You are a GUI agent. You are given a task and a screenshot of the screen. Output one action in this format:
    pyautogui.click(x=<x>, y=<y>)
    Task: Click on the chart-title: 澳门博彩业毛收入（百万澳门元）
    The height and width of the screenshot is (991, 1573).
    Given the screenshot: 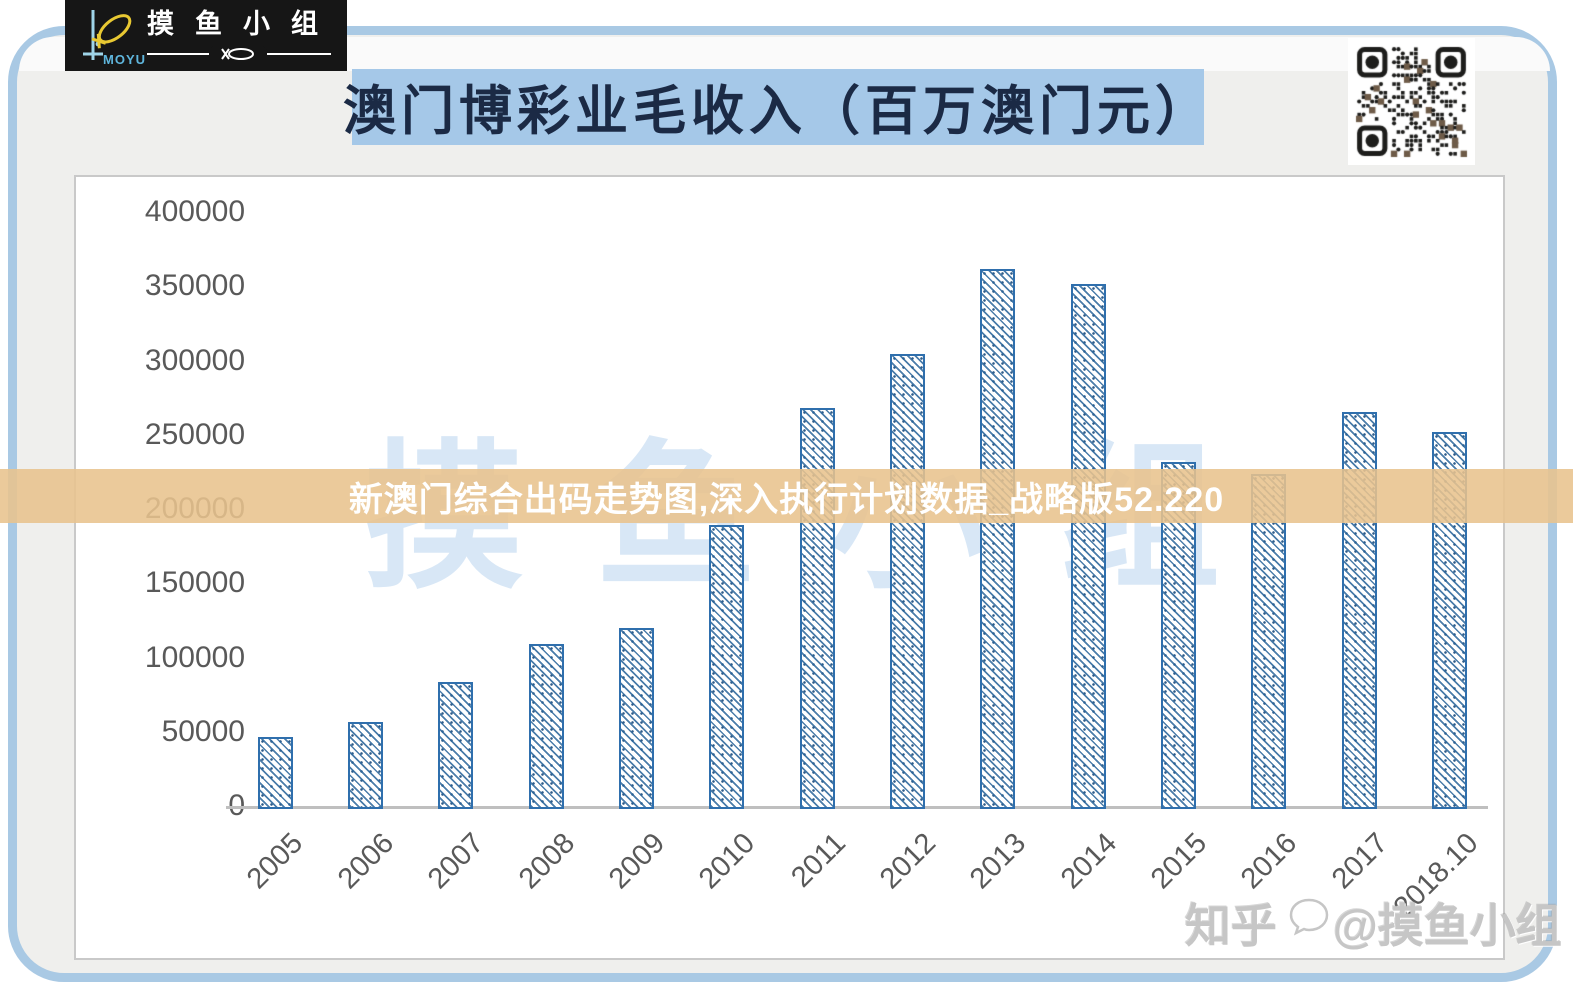 What is the action you would take?
    pyautogui.click(x=778, y=111)
    